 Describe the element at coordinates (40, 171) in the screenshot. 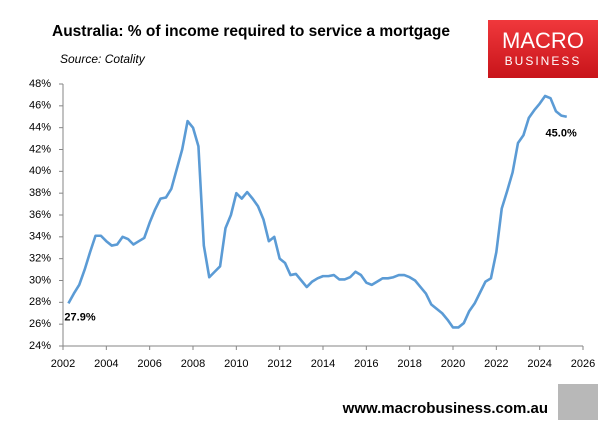

I see `y-tick-label: 40%` at that location.